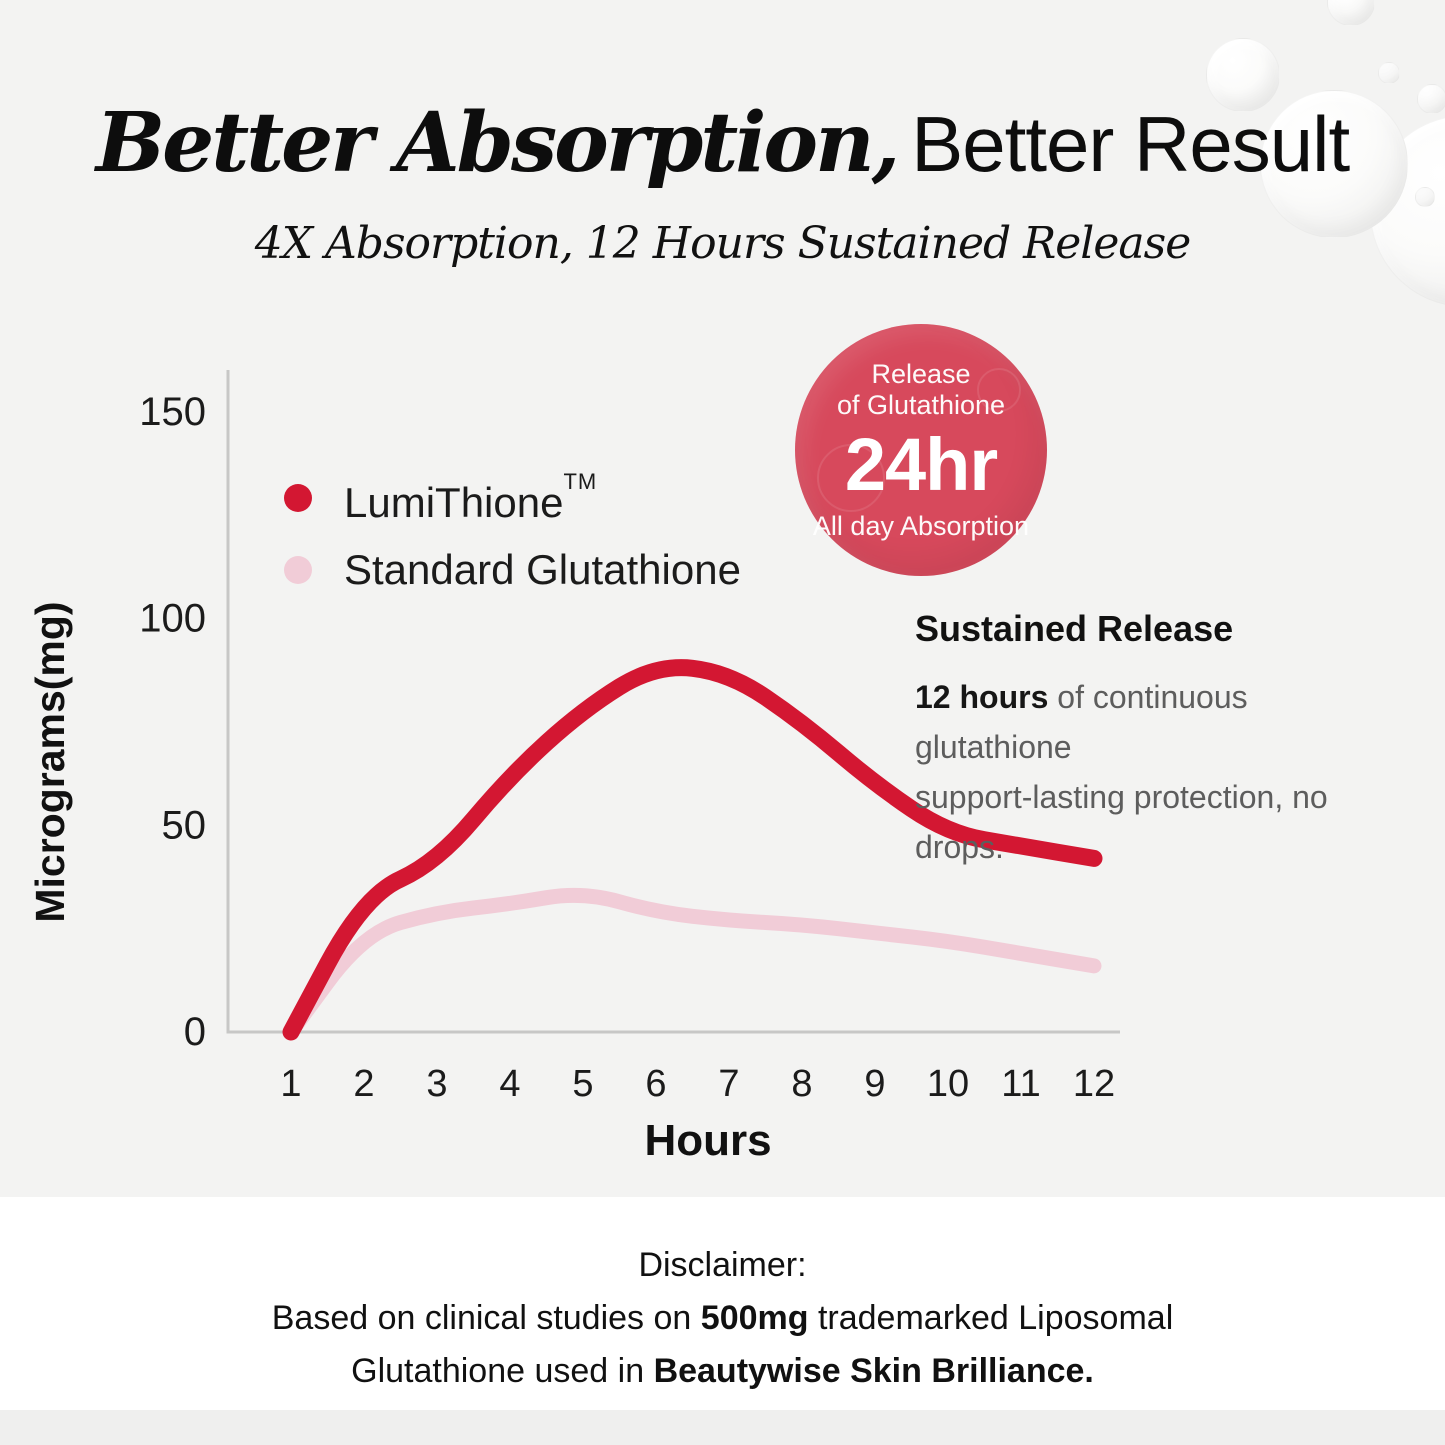  I want to click on y-tick-label: 150, so click(172, 412).